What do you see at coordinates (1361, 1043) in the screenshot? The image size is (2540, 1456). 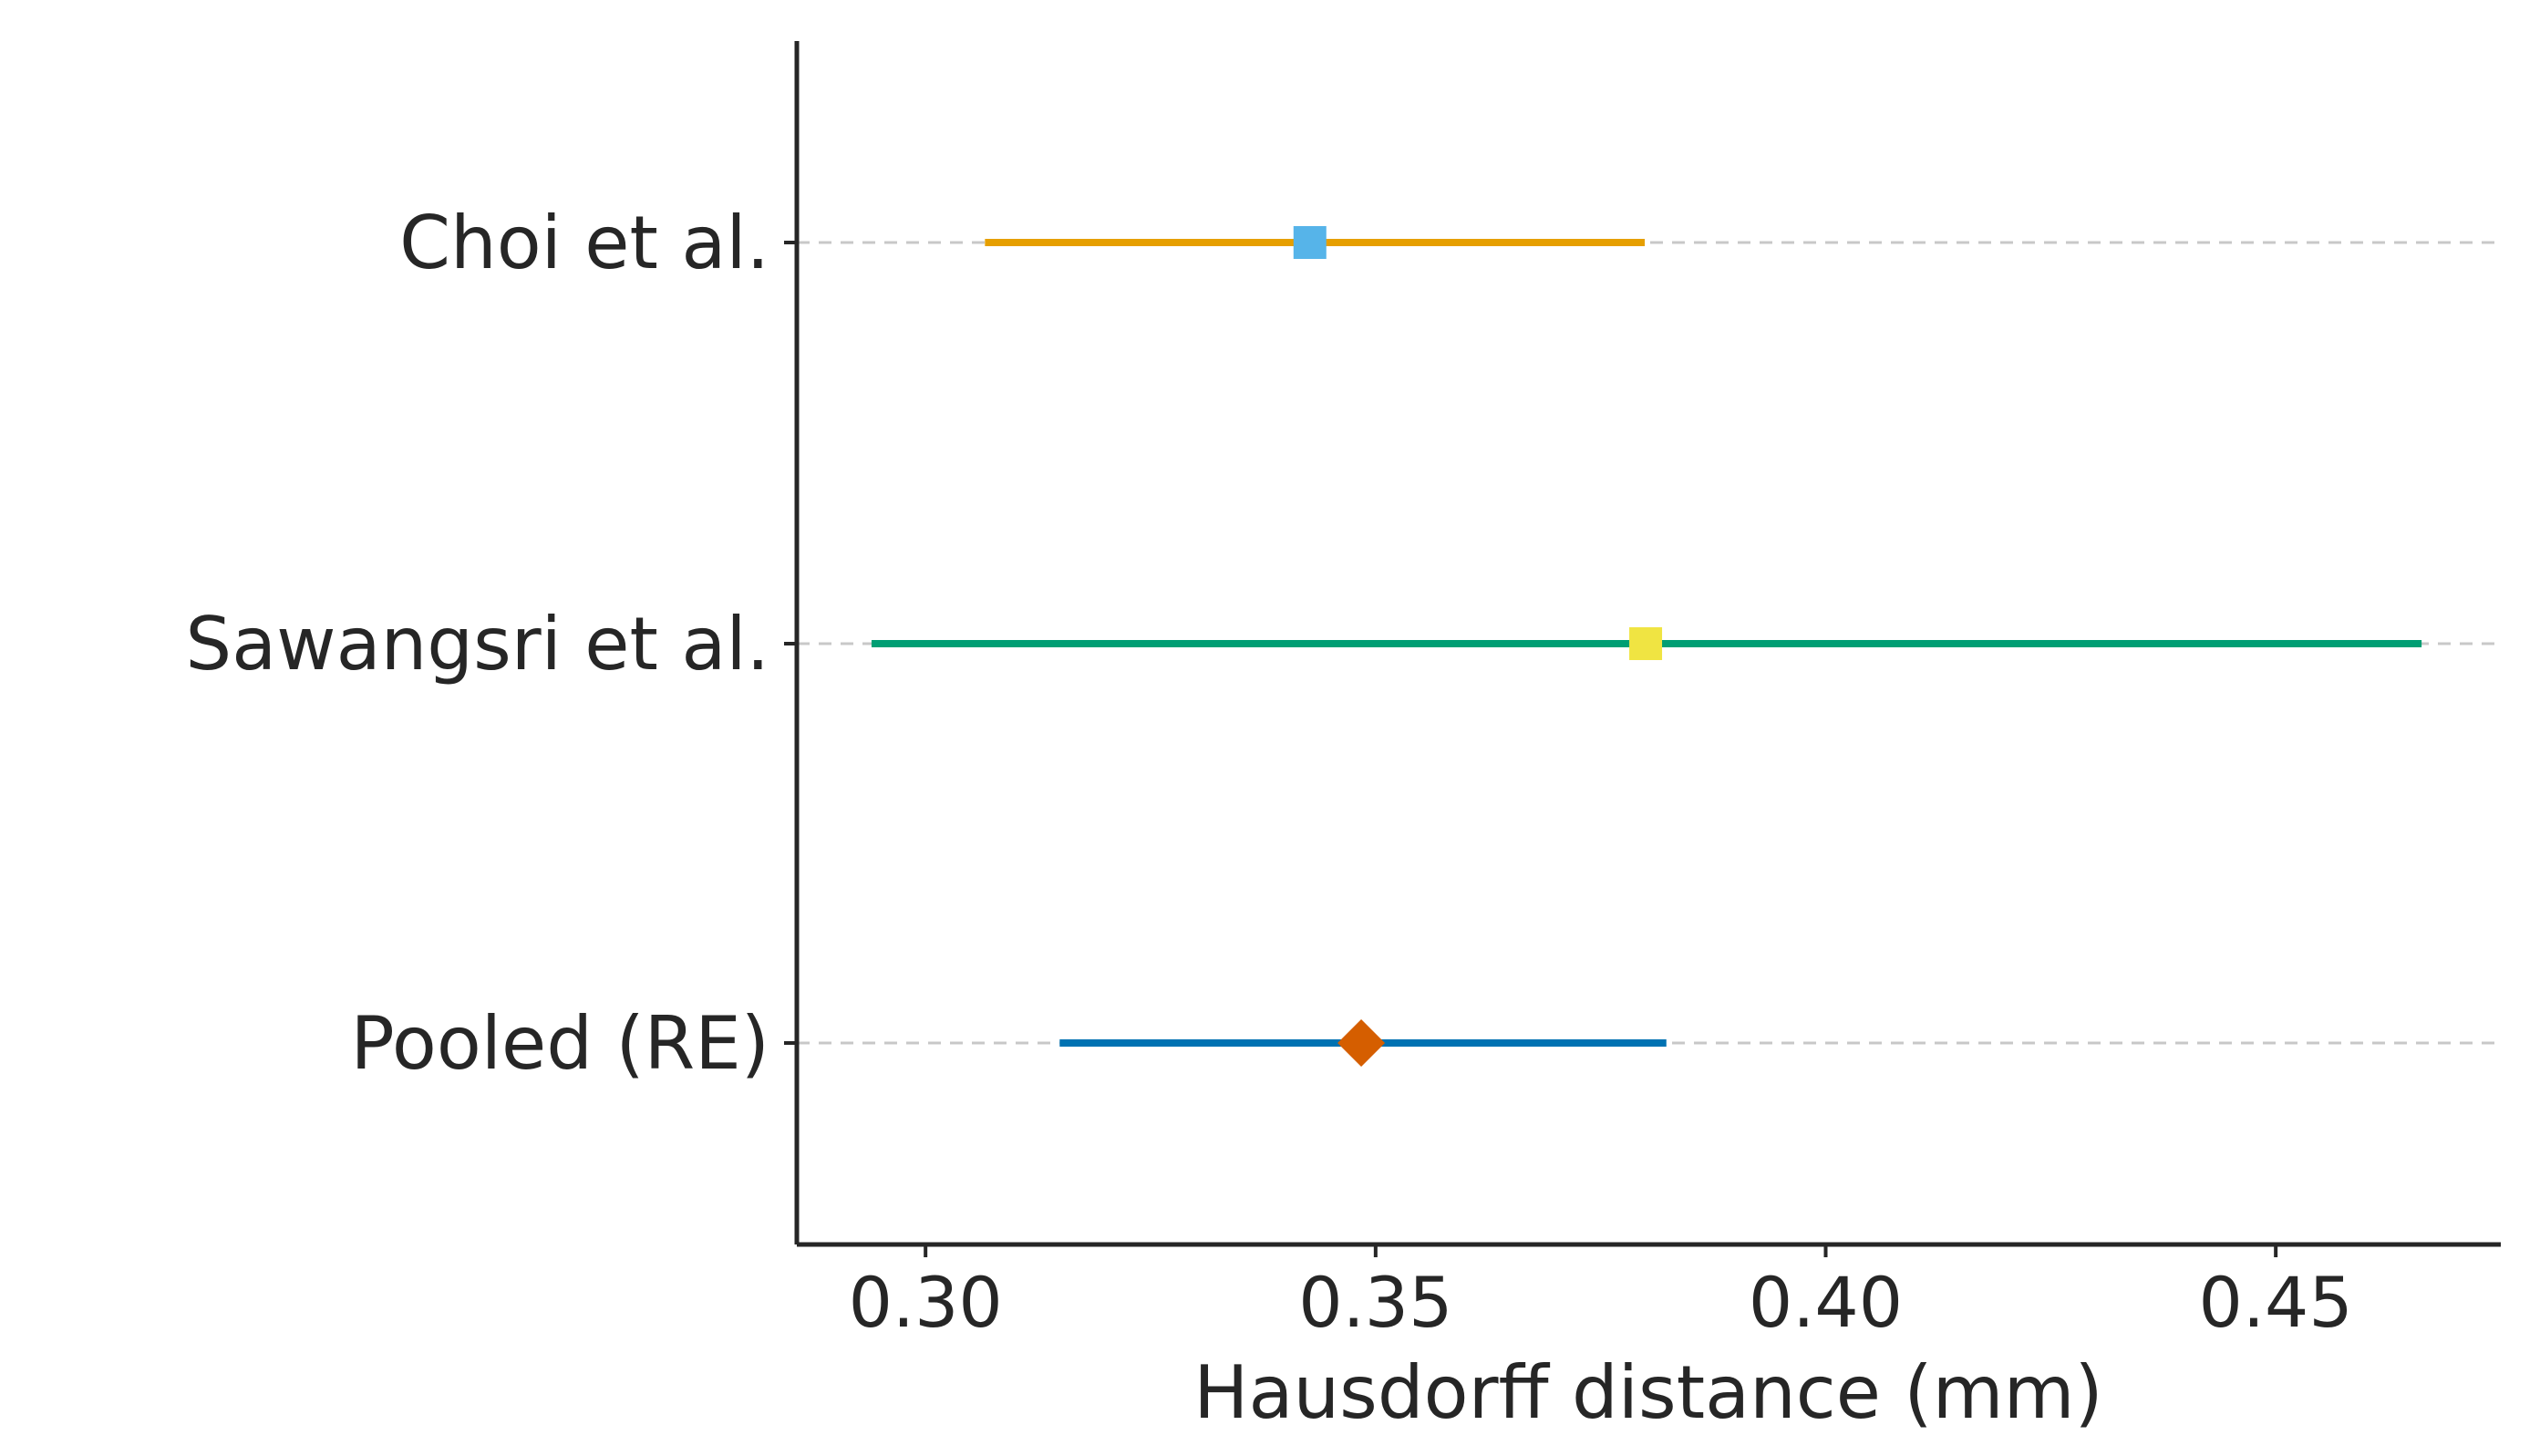 I see `pooled-estimate-marker` at bounding box center [1361, 1043].